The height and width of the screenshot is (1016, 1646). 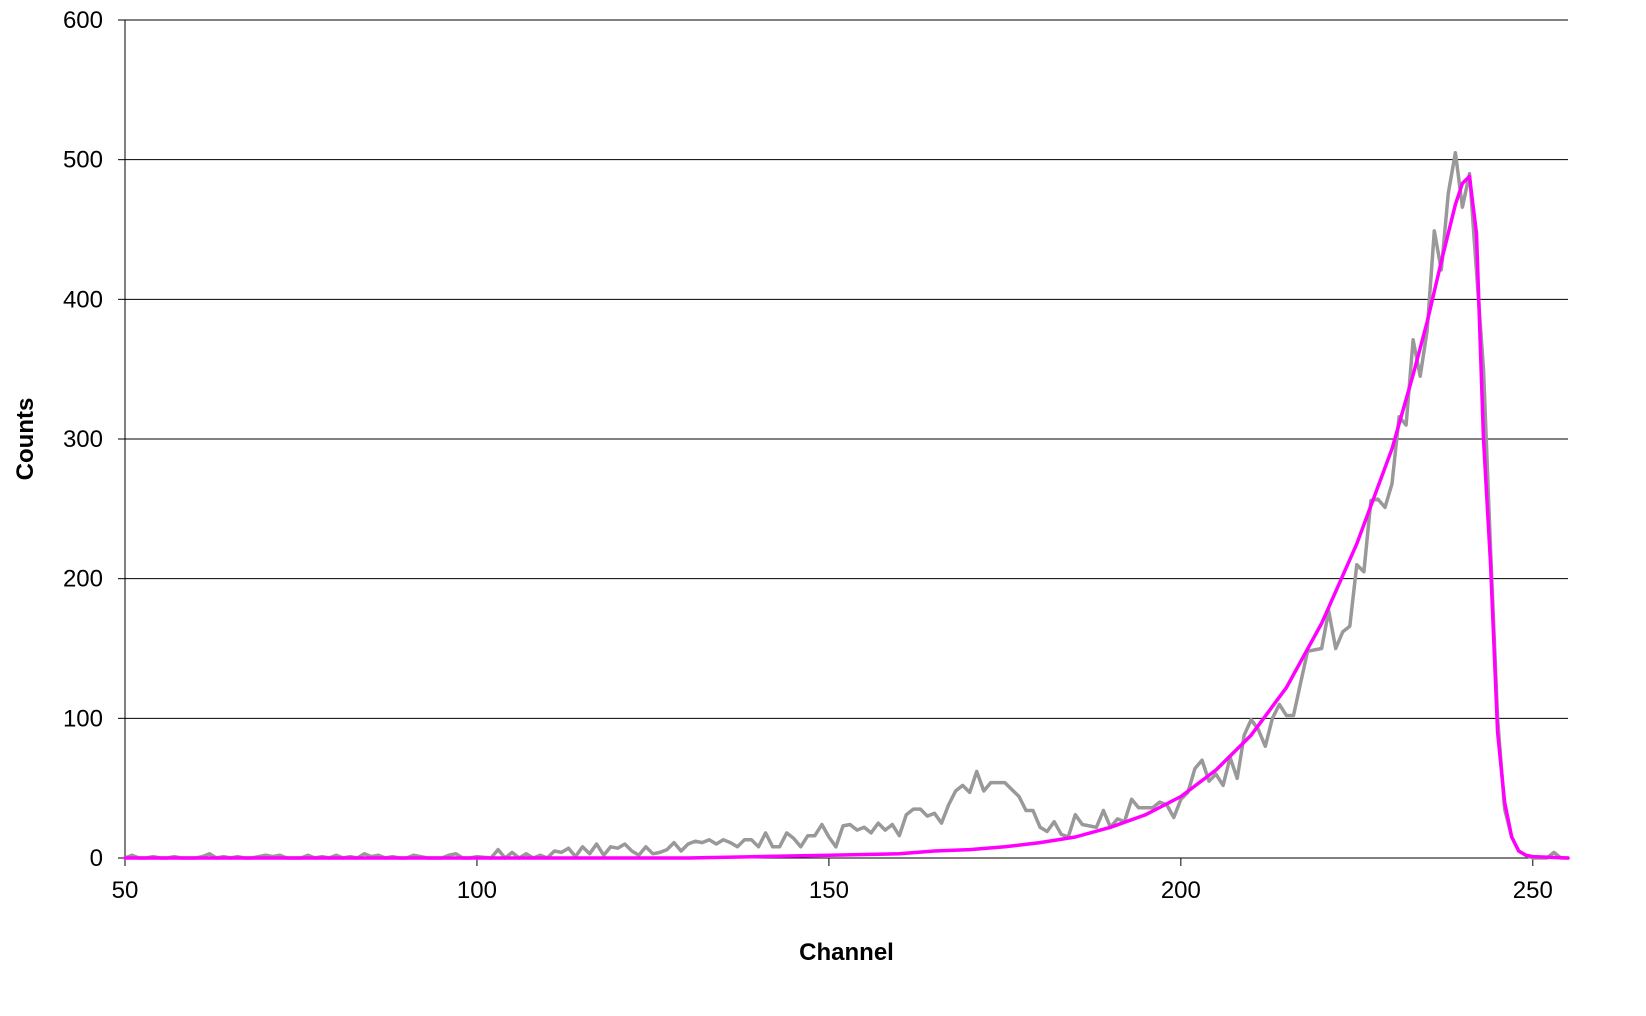 What do you see at coordinates (96, 858) in the screenshot?
I see `y-tick-label: 0` at bounding box center [96, 858].